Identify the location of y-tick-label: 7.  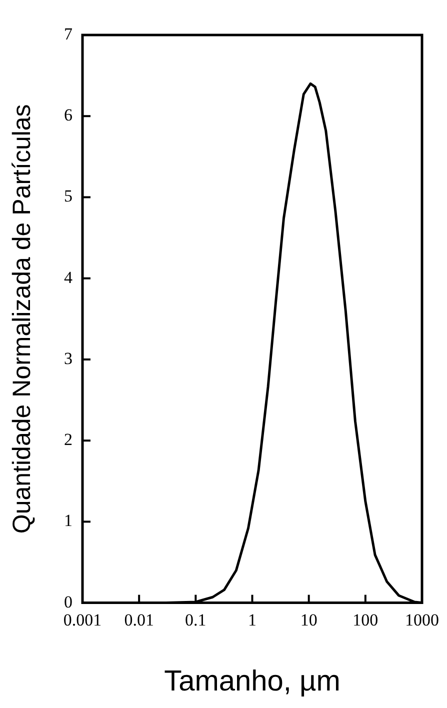
(68, 34).